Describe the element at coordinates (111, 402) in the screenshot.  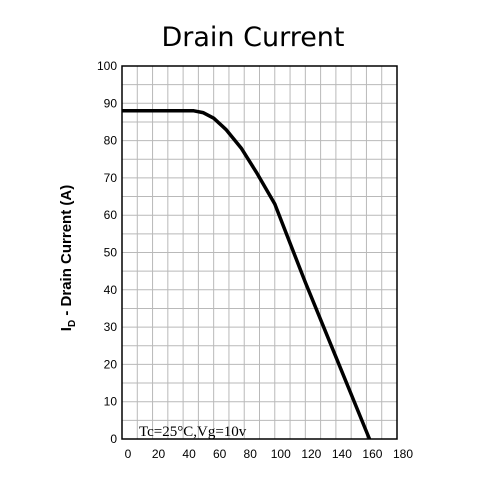
I see `y-tick-label: 10` at that location.